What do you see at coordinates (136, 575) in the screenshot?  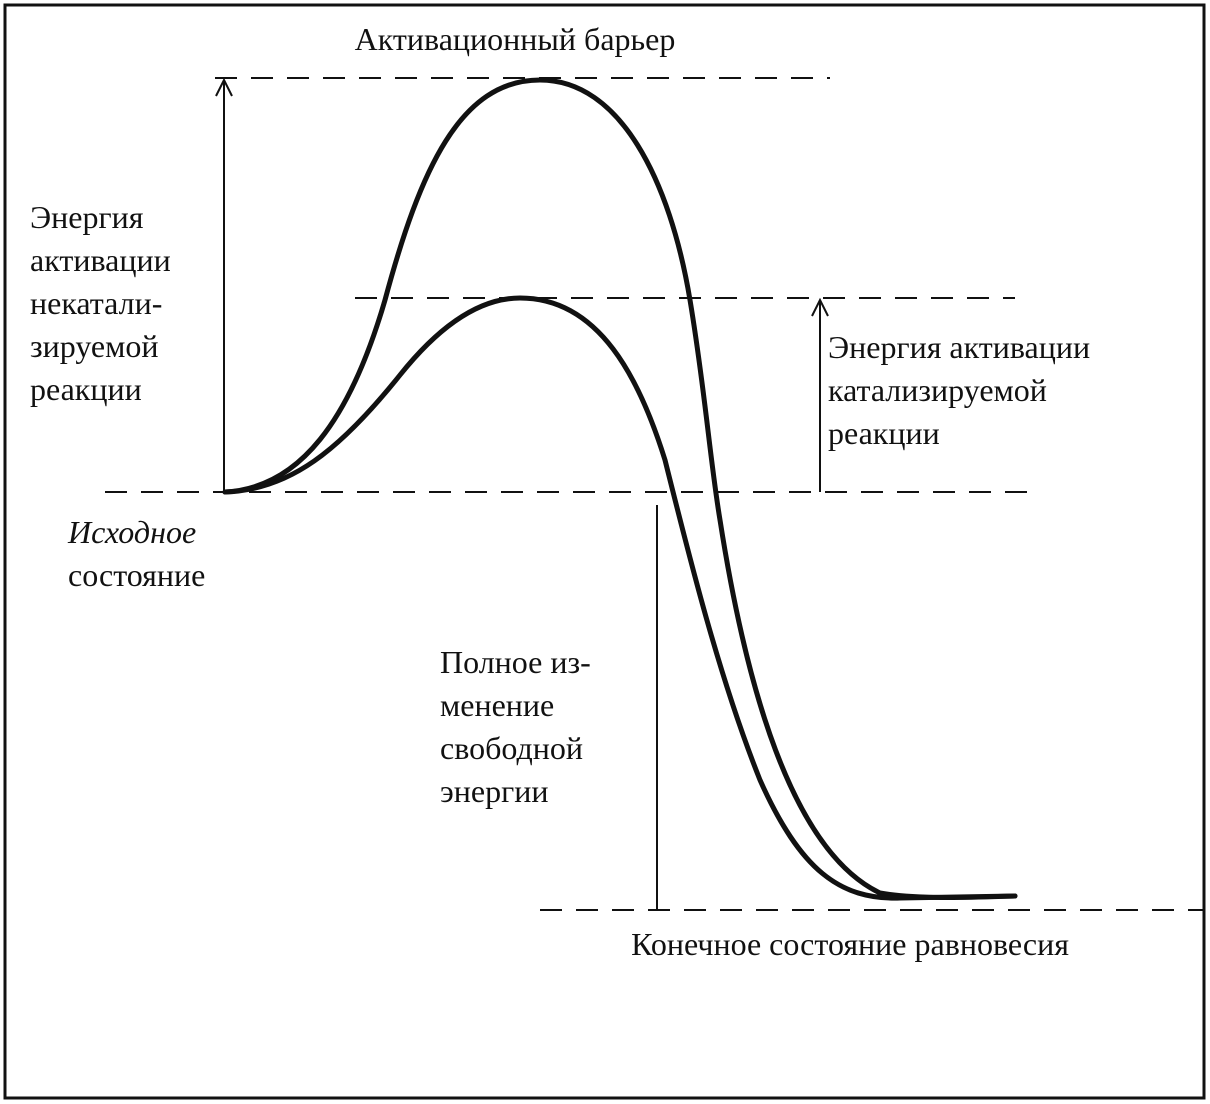 I see `label-line: состояние` at bounding box center [136, 575].